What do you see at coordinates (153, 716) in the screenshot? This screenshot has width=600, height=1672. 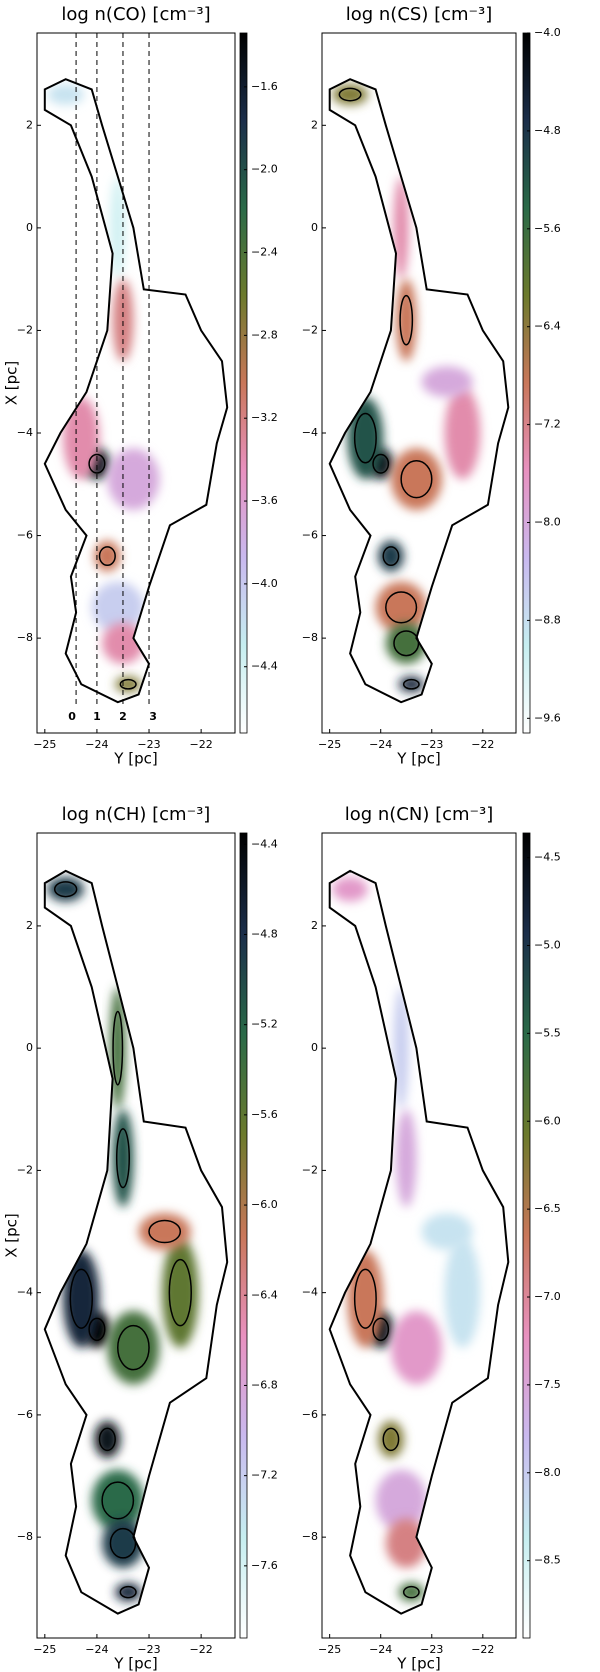 I see `cut-label: 3` at bounding box center [153, 716].